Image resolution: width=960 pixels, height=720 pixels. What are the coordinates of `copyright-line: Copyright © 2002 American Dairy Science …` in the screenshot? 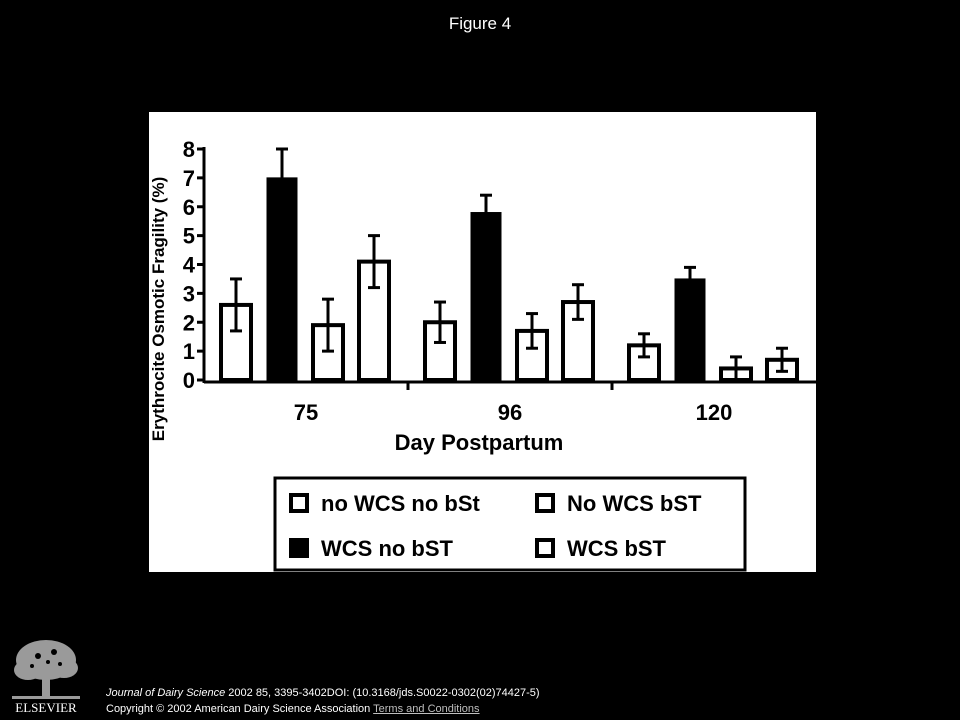 It's located at (323, 709).